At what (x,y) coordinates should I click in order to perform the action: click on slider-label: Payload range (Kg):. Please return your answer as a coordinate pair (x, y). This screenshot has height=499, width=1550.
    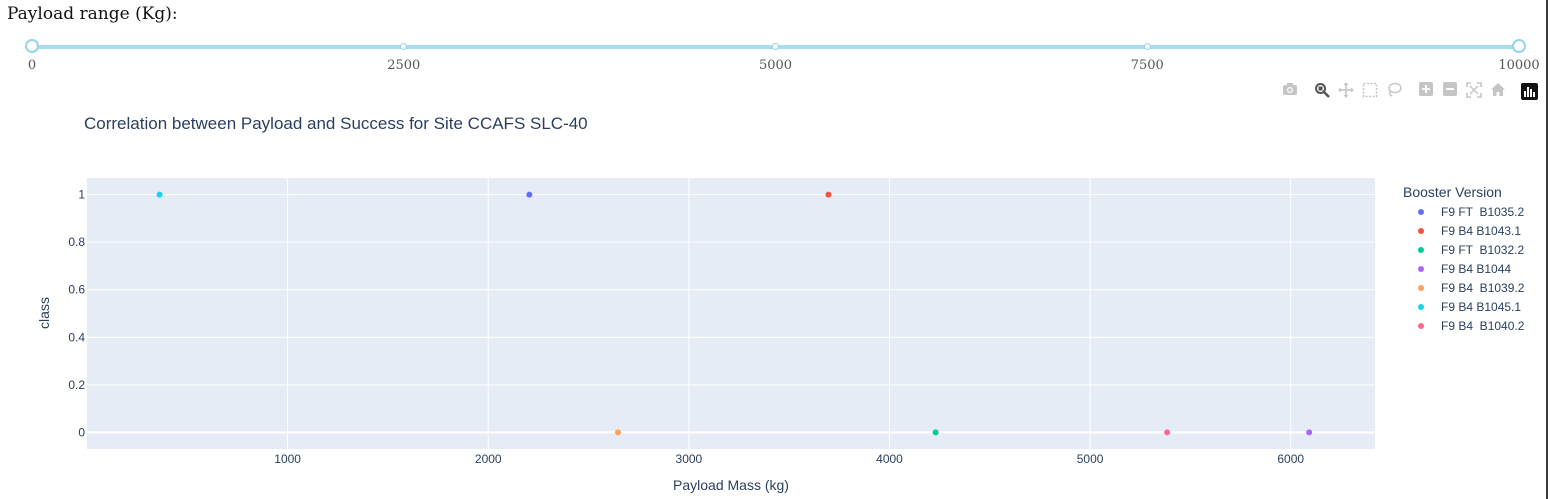
    Looking at the image, I should click on (92, 14).